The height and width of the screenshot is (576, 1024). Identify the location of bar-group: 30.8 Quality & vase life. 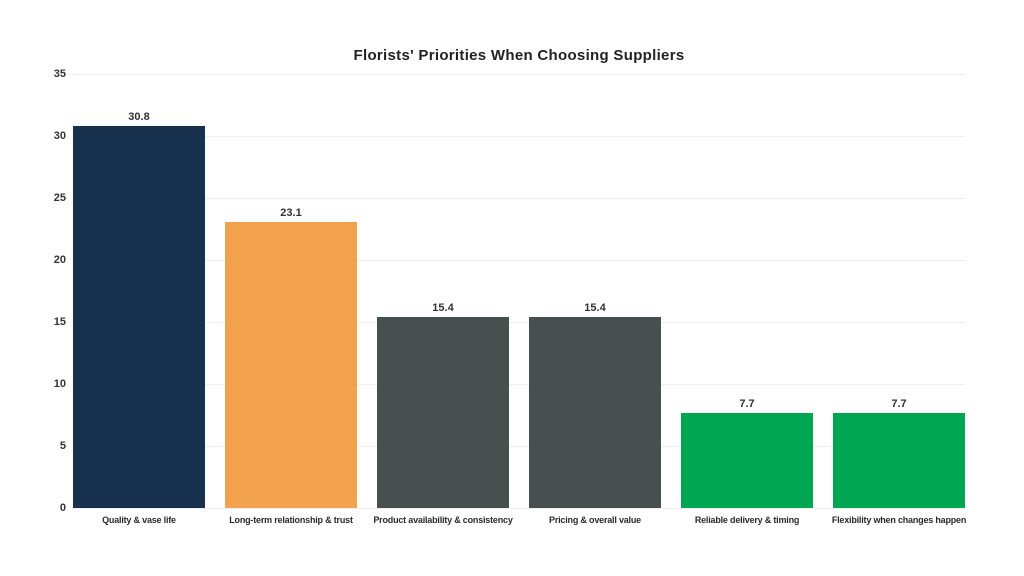
(139, 299).